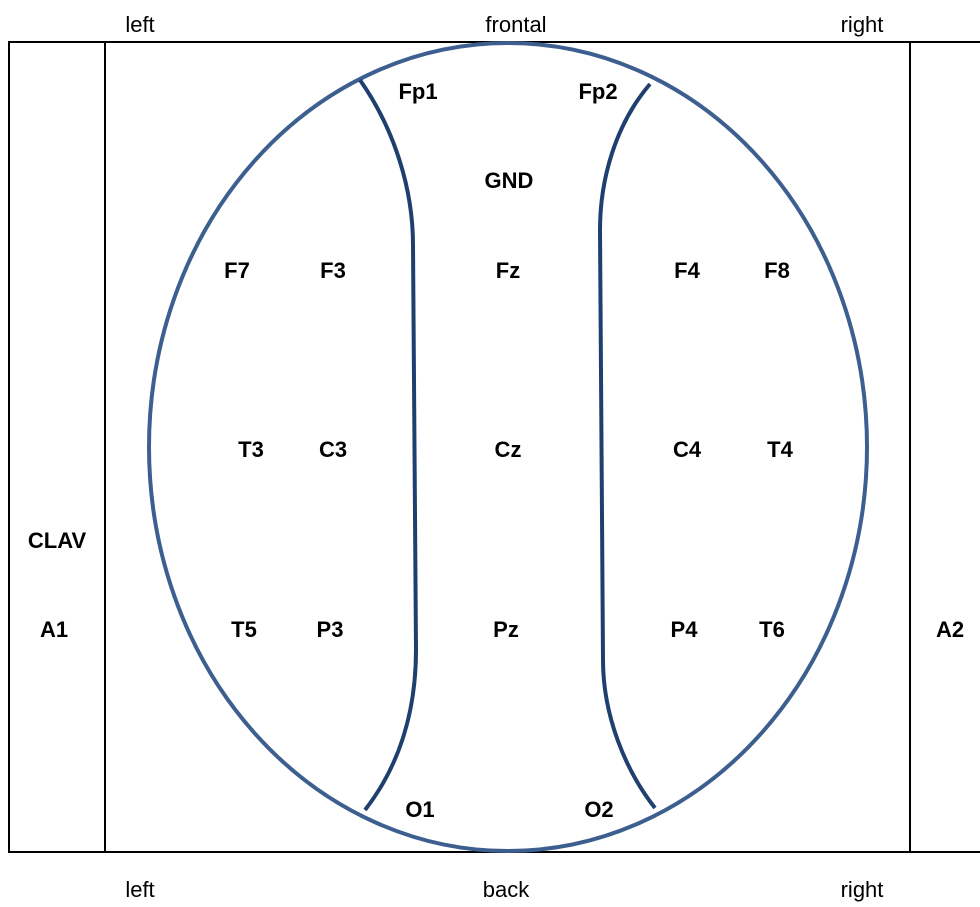  I want to click on electrode-f8: F8, so click(777, 270).